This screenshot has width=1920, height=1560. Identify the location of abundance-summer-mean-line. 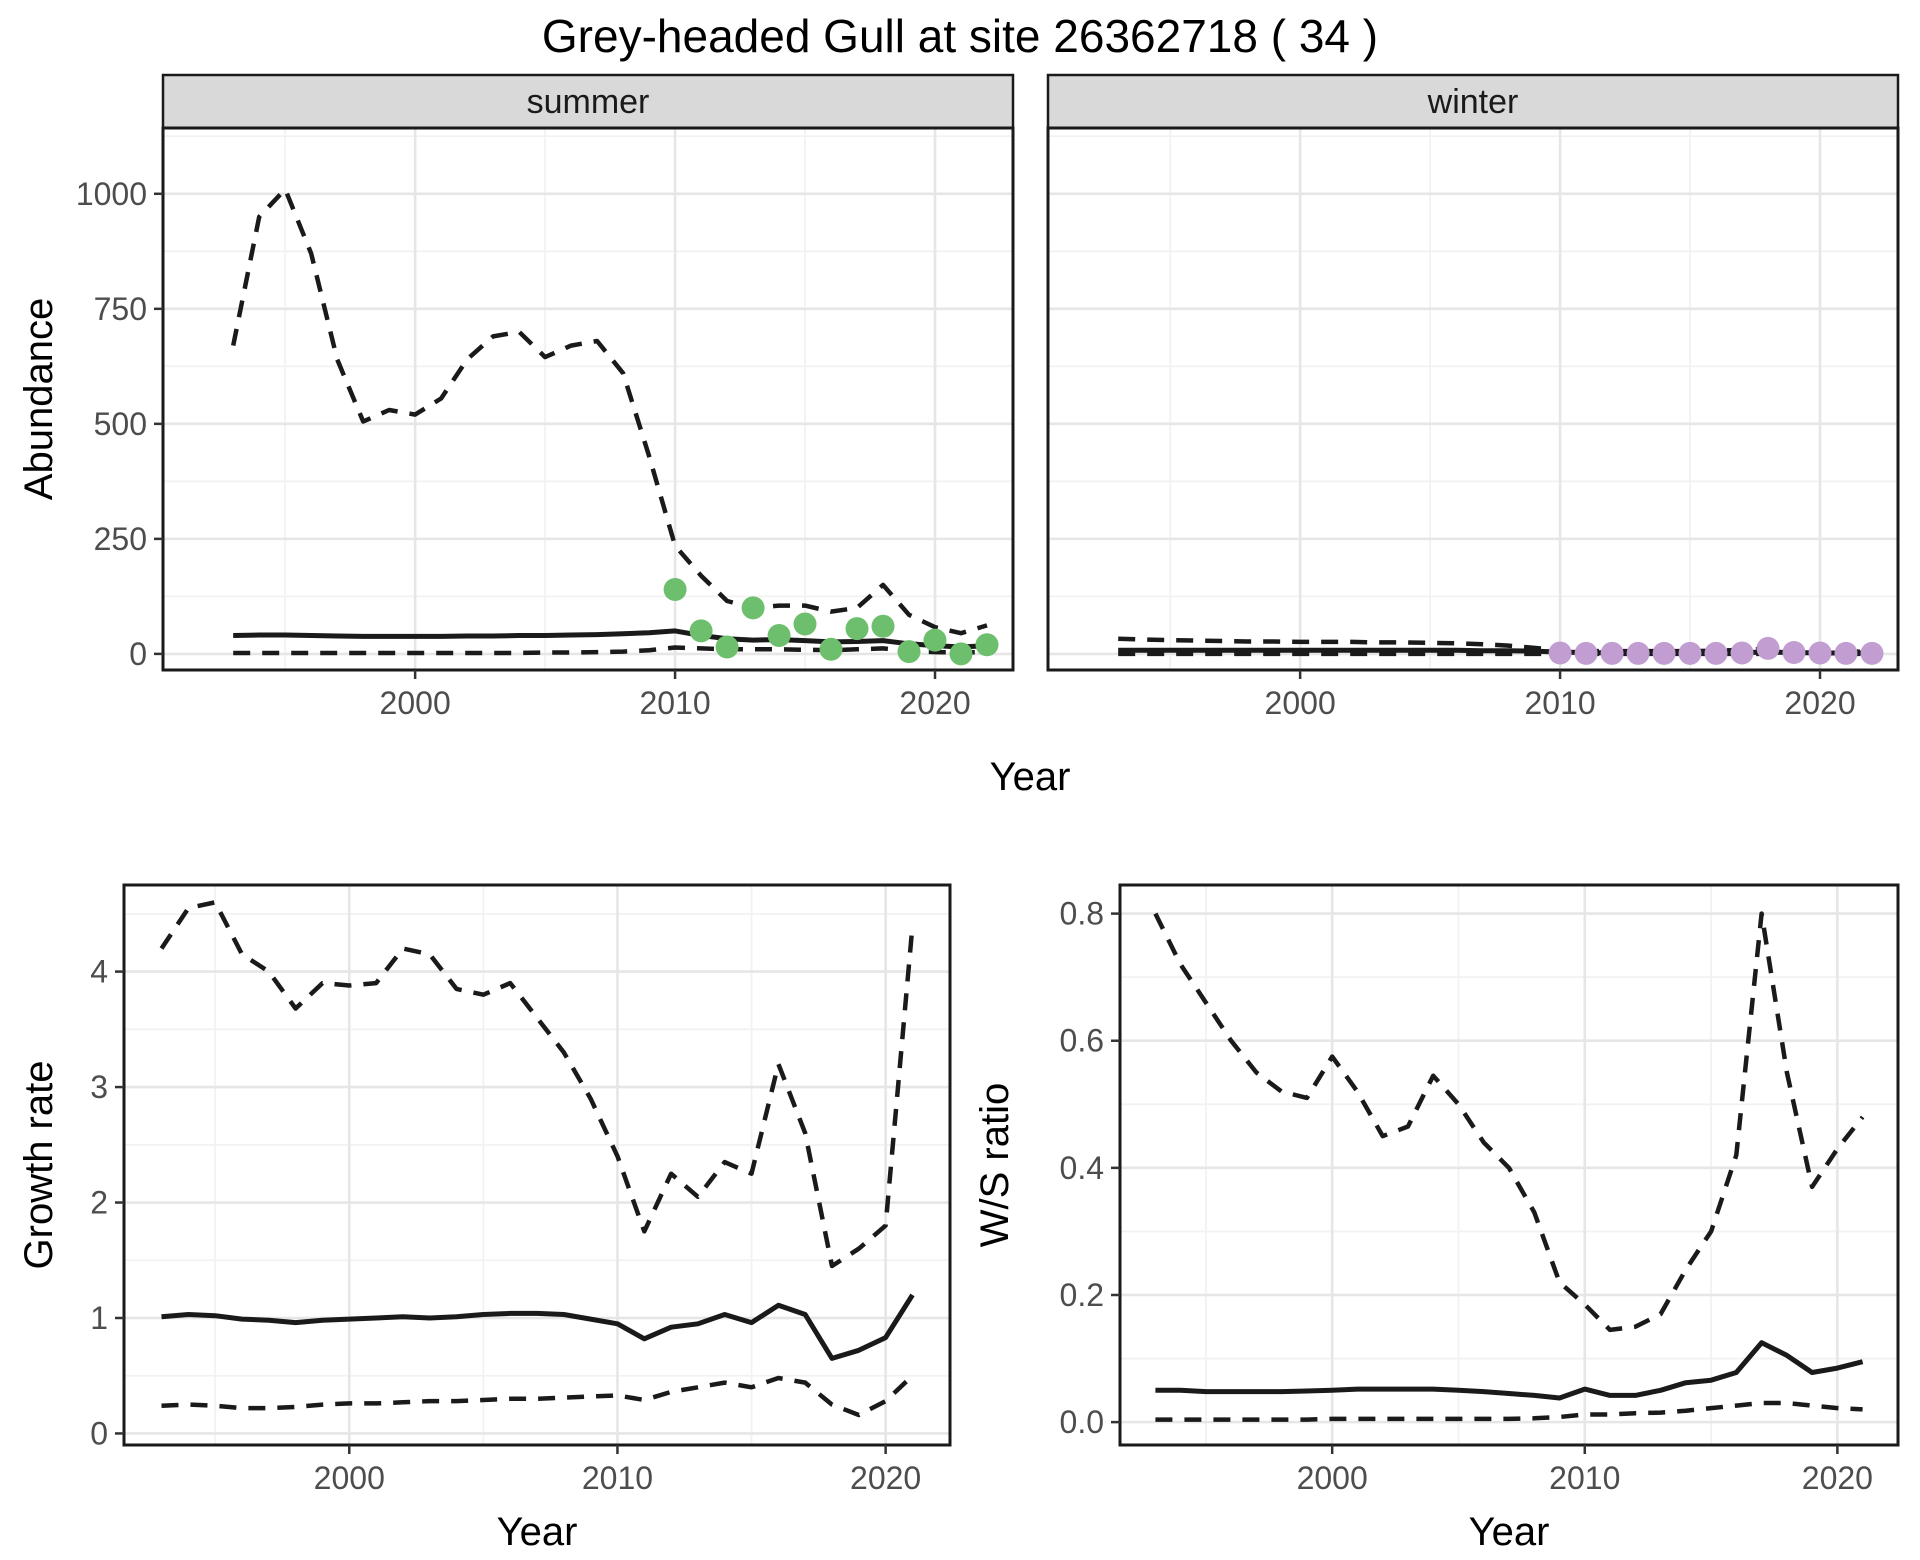
(610, 639).